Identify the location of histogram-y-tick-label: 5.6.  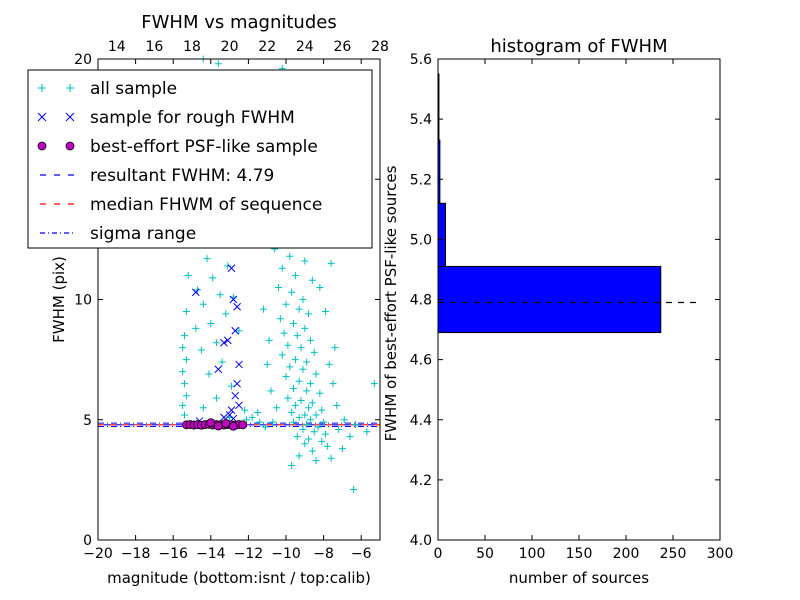
(421, 60).